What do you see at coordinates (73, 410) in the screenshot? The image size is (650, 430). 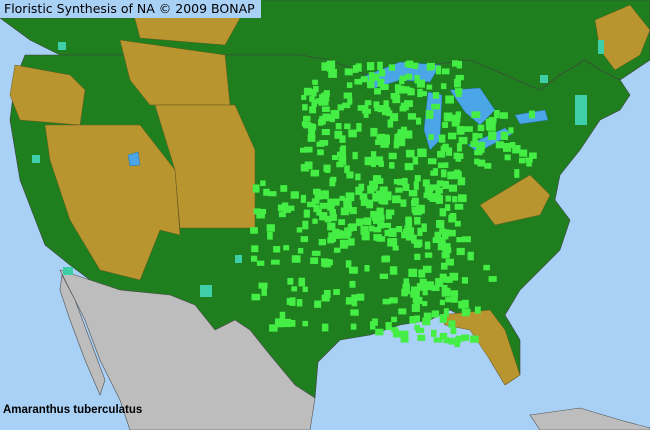 I see `species-label: Amaranthus tuberculatus` at bounding box center [73, 410].